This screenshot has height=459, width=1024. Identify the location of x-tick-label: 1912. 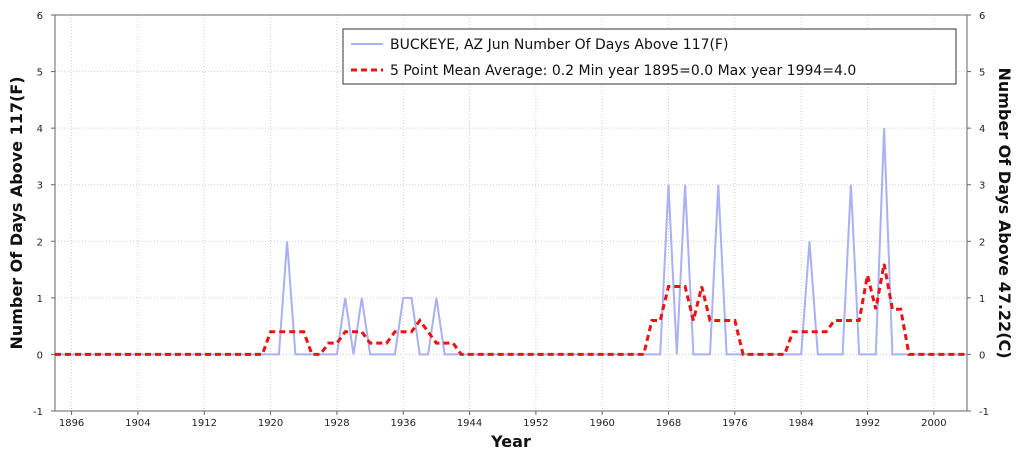
(204, 423).